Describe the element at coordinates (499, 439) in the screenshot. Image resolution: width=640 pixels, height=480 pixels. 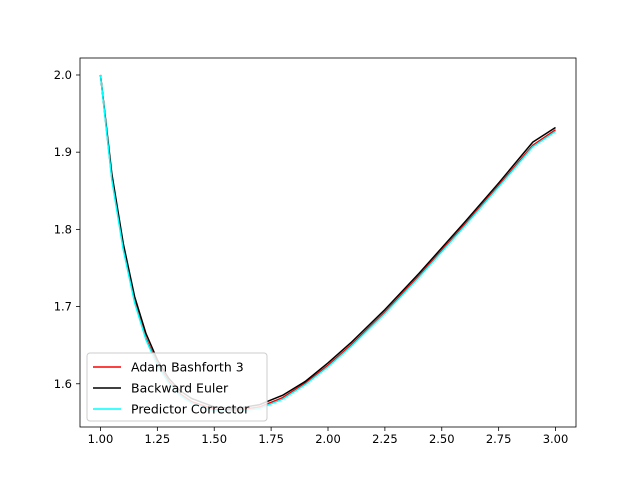
I see `x-tick-label: 2.75` at that location.